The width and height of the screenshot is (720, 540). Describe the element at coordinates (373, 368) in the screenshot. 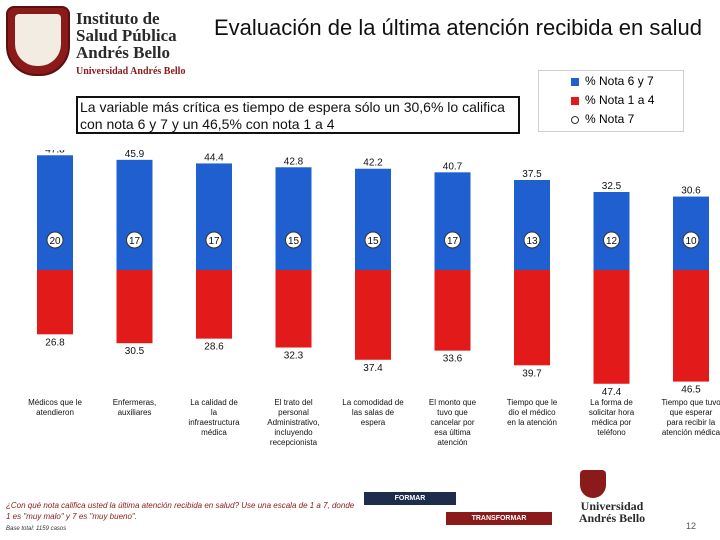

I see `label-nota-1-4-4: 37.4` at that location.